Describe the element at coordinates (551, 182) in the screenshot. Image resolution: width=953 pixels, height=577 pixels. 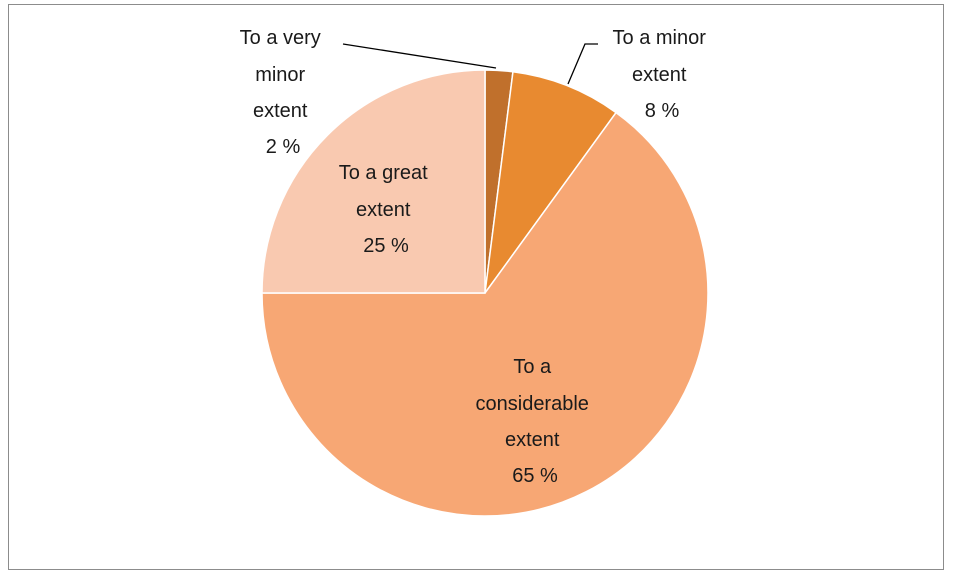
I see `slice-minor` at that location.